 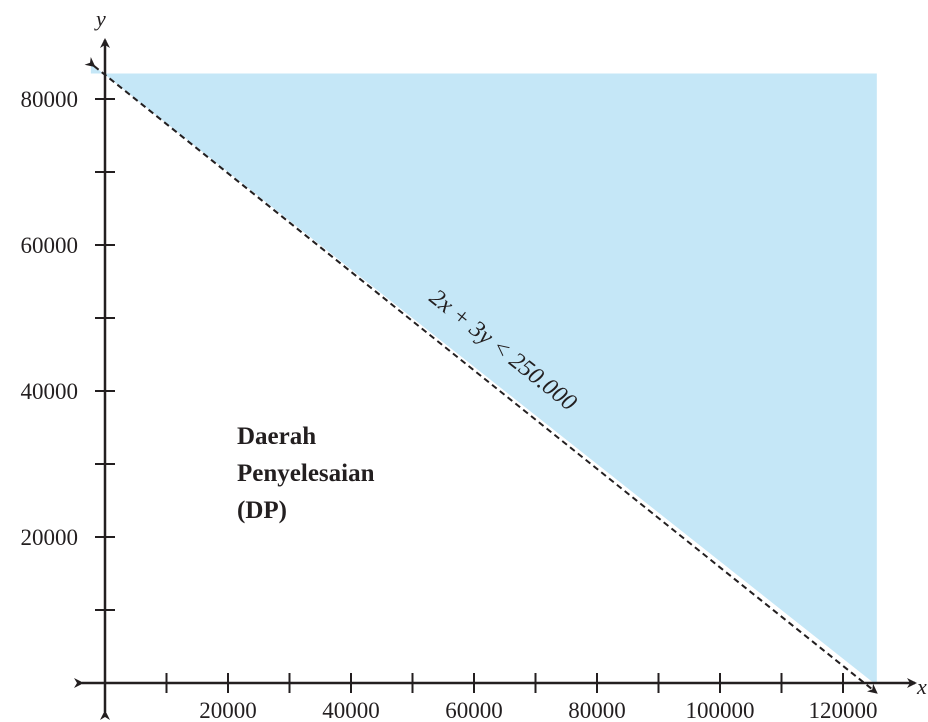 What do you see at coordinates (351, 710) in the screenshot?
I see `x-tick-label: 40000` at bounding box center [351, 710].